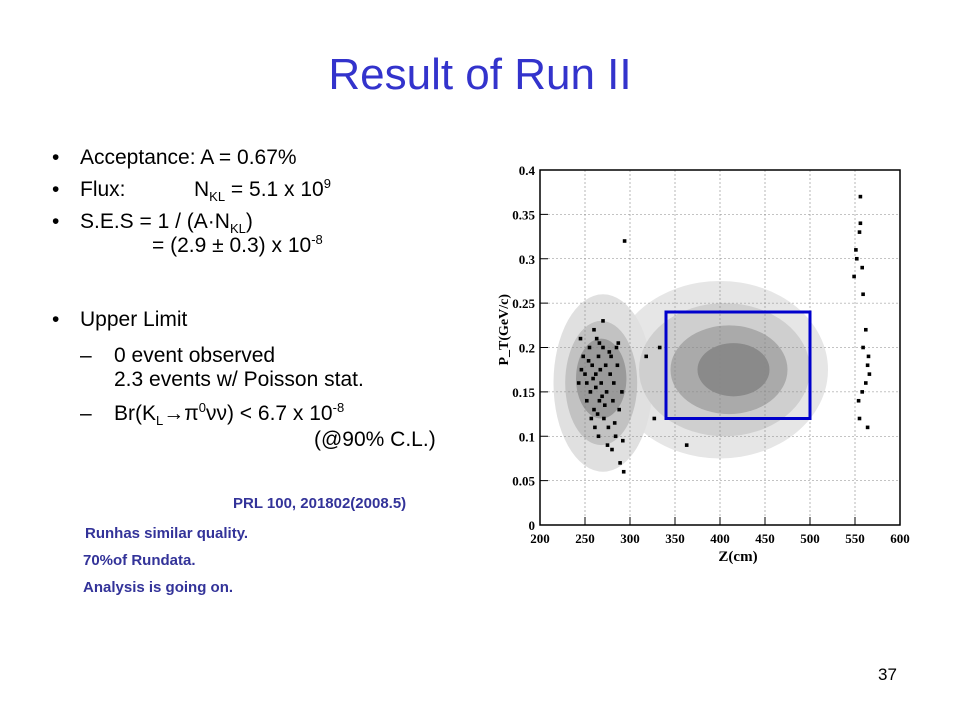  Describe the element at coordinates (158, 587) in the screenshot. I see `note-line3: Analysis is going on.` at that location.